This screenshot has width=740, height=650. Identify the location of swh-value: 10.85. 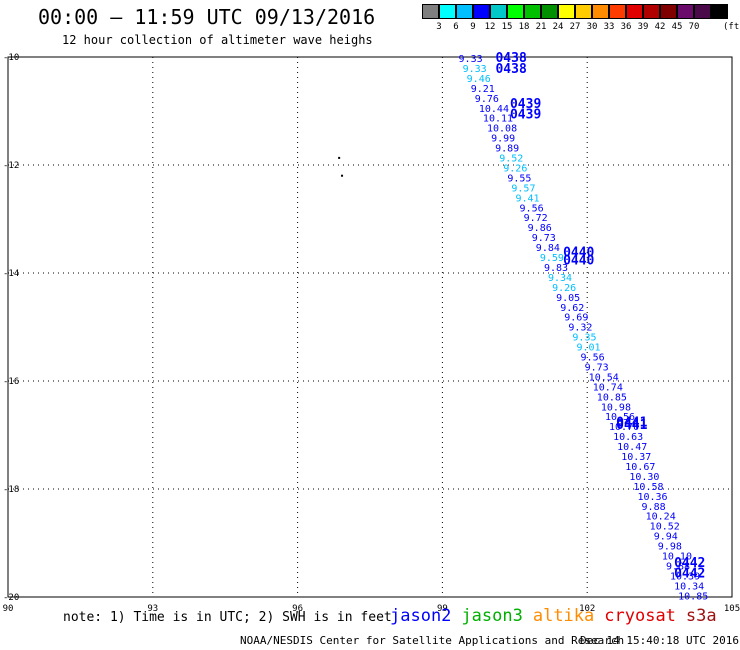
(612, 397).